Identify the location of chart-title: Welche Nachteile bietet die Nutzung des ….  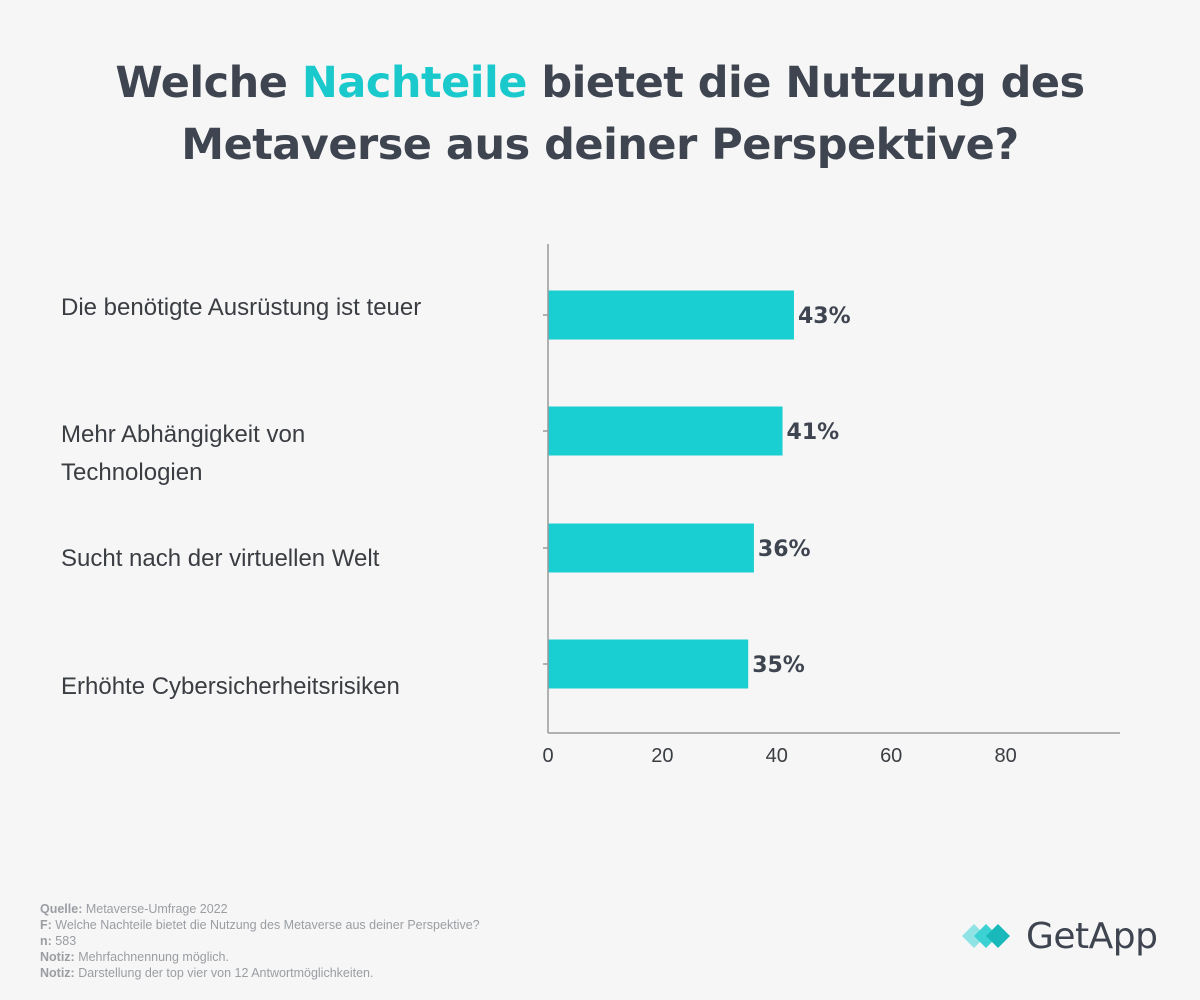
(600, 114).